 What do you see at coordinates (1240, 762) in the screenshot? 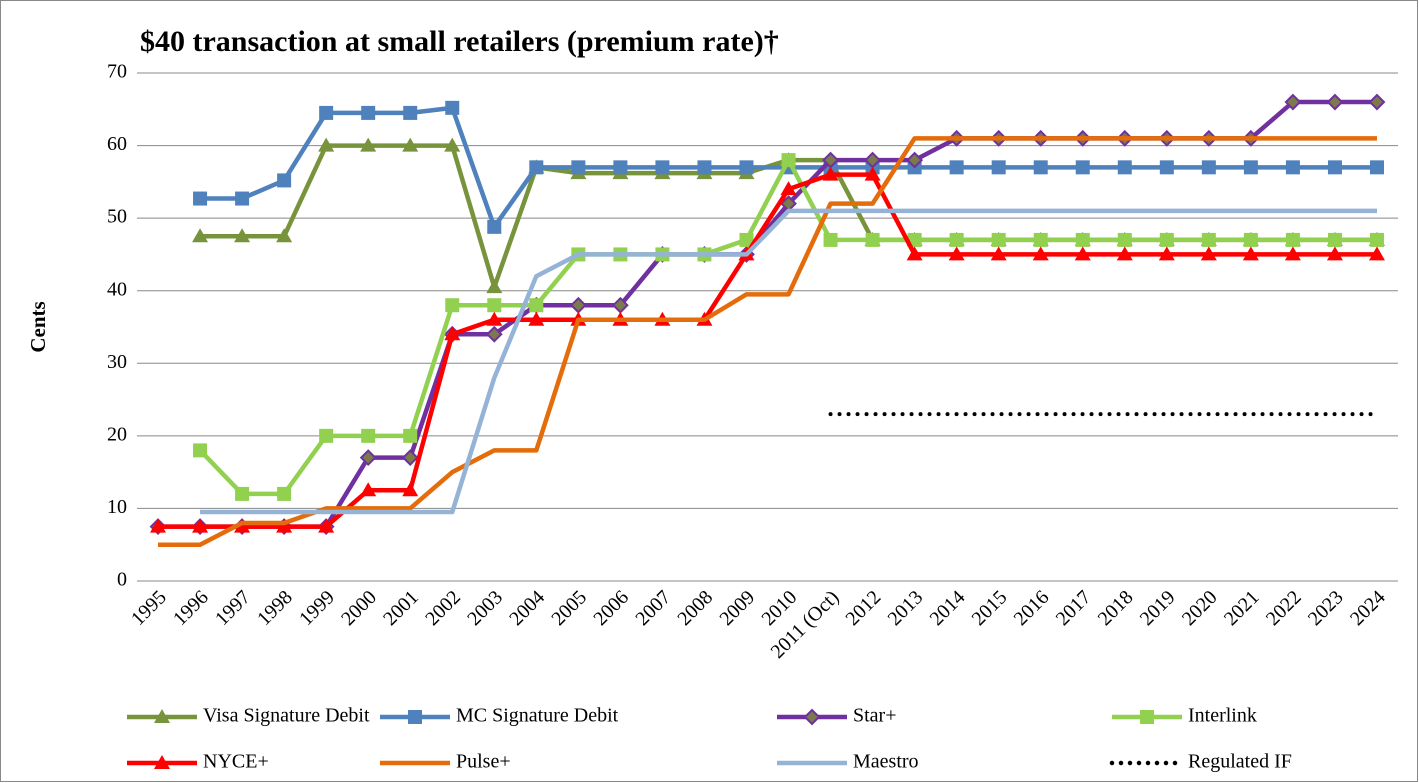
I see `legend-label: Regulated IF` at bounding box center [1240, 762].